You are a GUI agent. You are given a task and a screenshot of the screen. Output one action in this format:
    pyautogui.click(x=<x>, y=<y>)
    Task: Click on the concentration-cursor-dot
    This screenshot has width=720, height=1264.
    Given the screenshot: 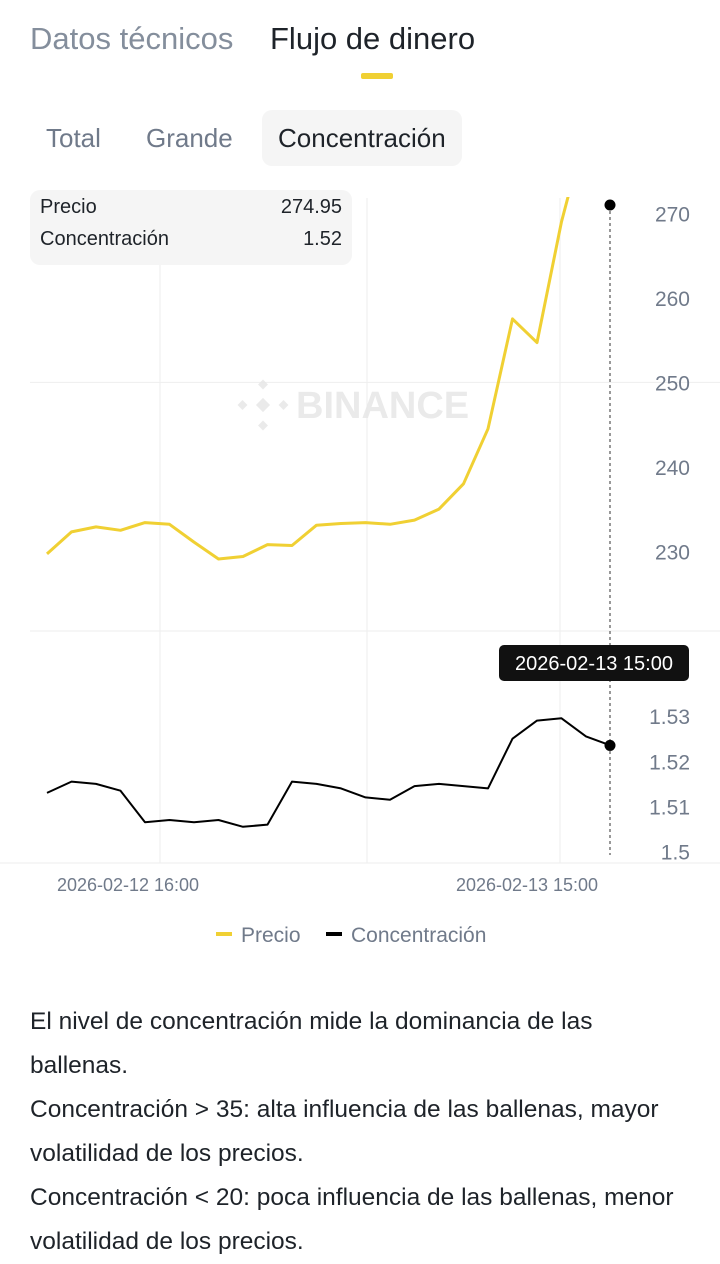 What is the action you would take?
    pyautogui.click(x=610, y=745)
    